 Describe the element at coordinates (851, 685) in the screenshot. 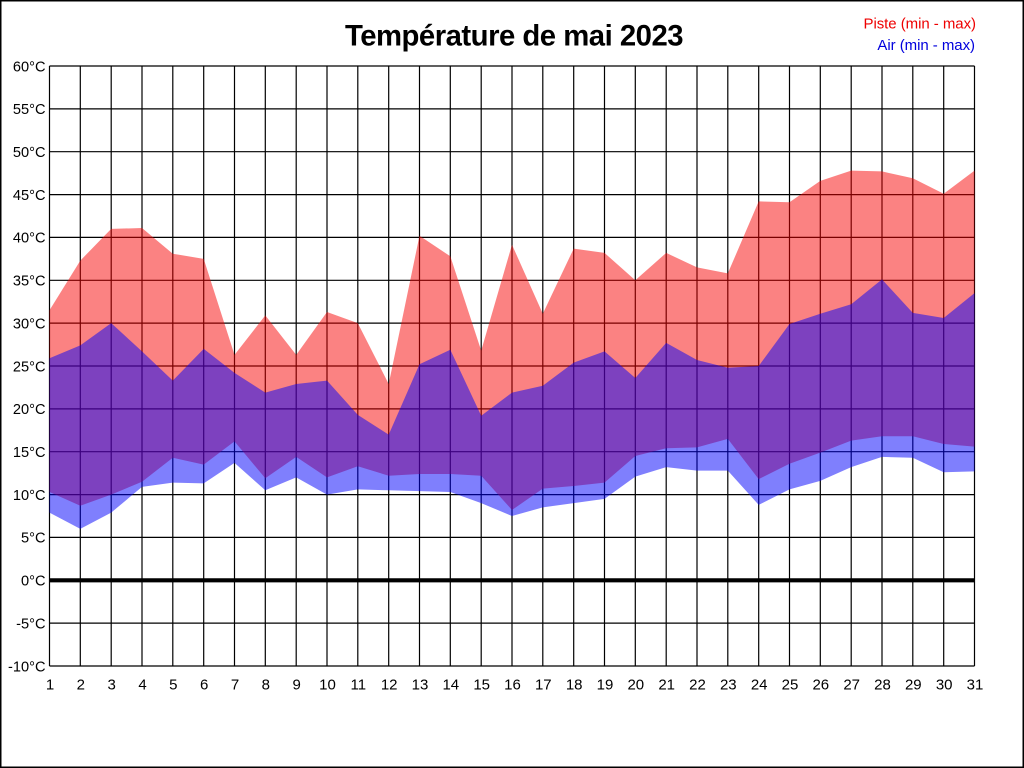

I see `svg-text: 27` at that location.